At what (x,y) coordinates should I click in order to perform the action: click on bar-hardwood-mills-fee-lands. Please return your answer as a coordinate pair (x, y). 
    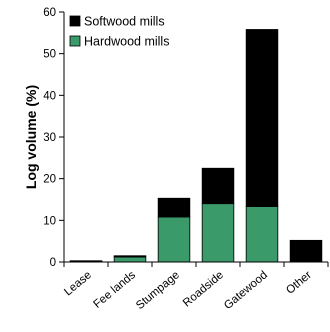
    Looking at the image, I should click on (130, 259).